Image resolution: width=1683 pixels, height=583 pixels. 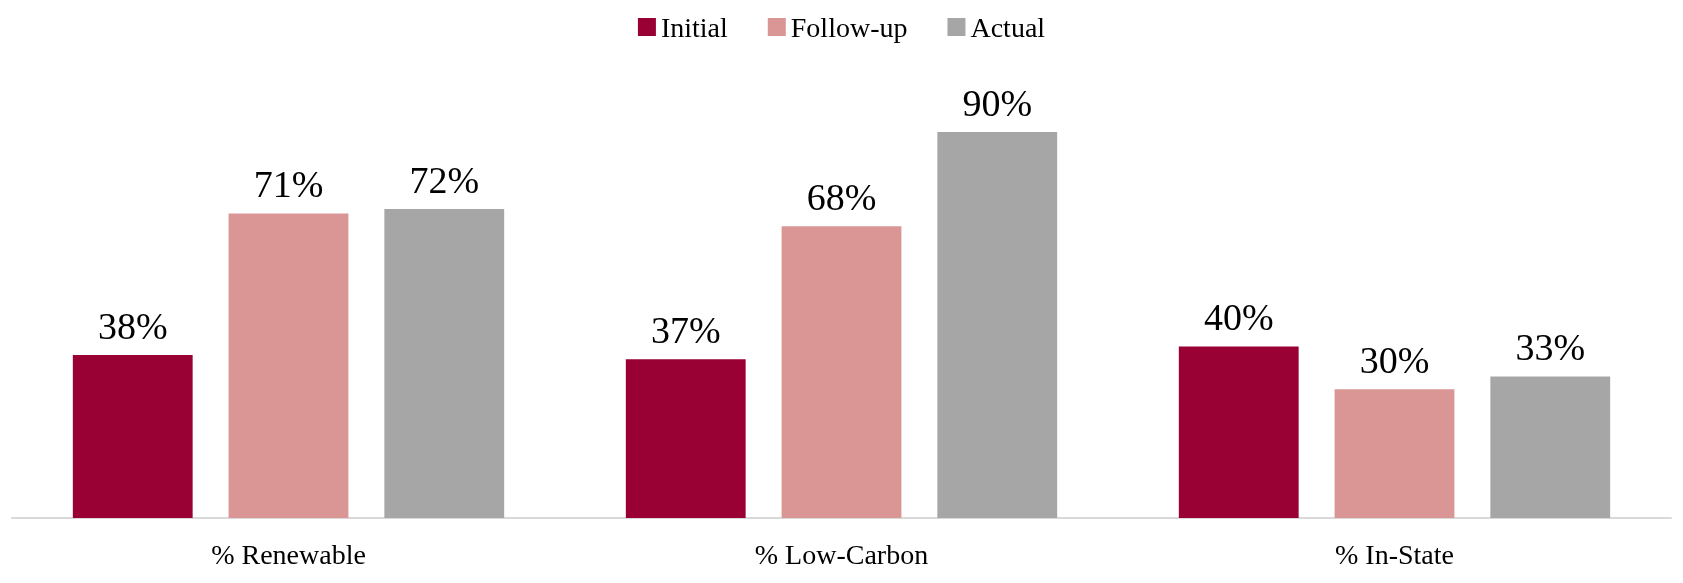 What do you see at coordinates (849, 27) in the screenshot?
I see `legend-label: Follow-up` at bounding box center [849, 27].